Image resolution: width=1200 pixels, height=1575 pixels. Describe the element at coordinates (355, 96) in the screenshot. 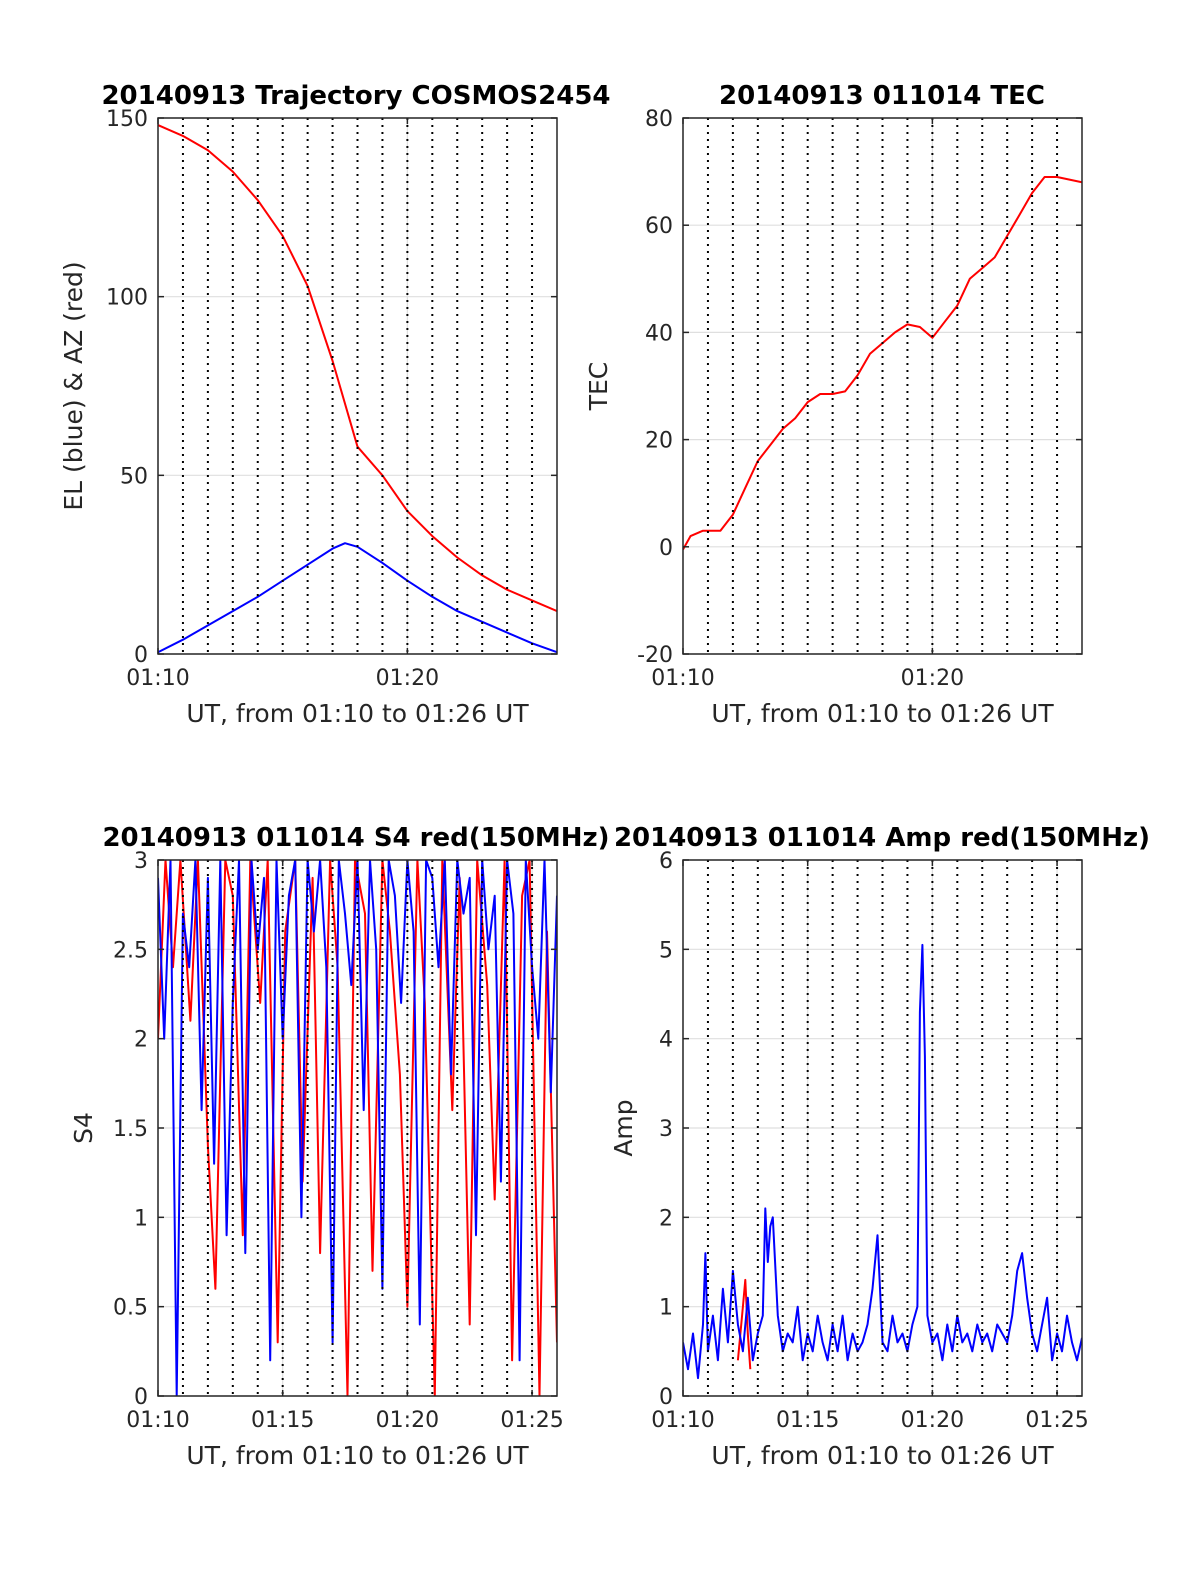

I see `chart-title: 20140913 Trajectory COSMOS2454` at that location.